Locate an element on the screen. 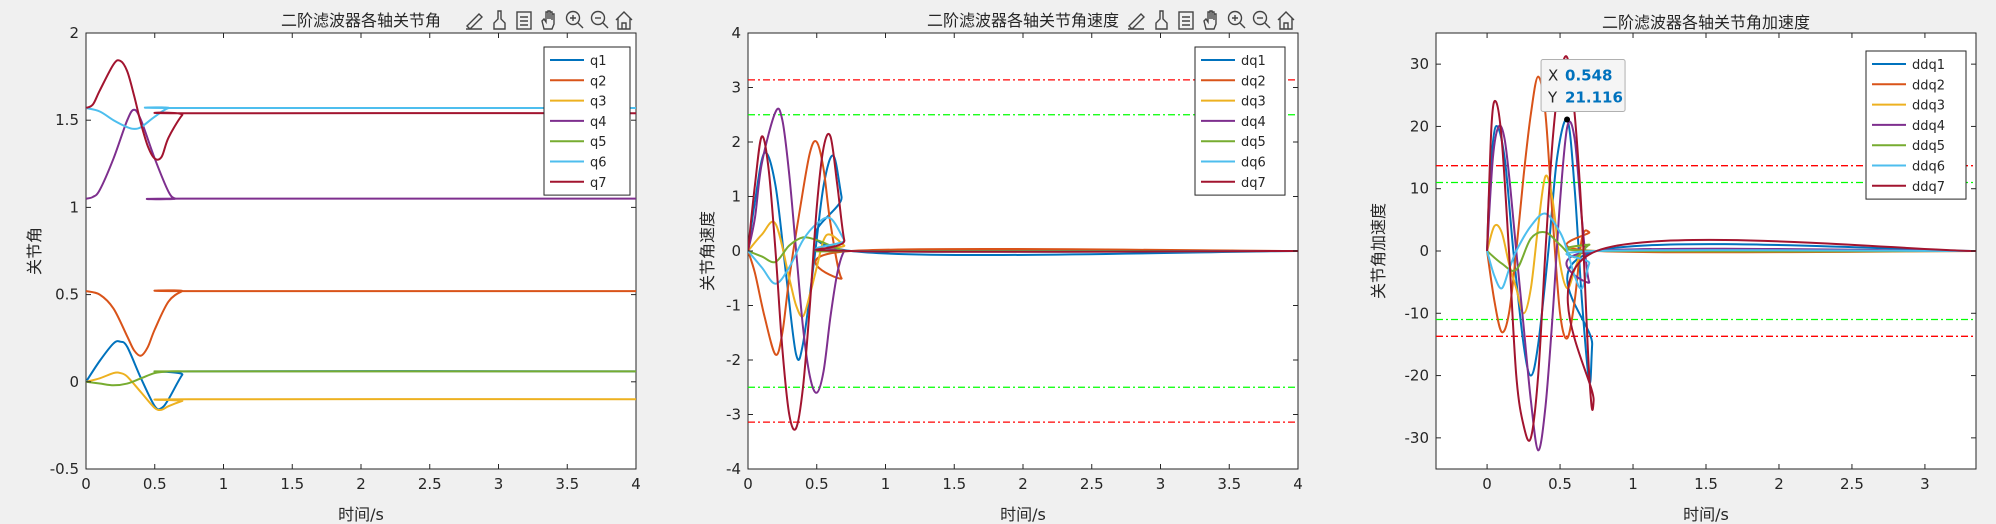 This screenshot has width=1996, height=524. series-line-ddq2 is located at coordinates (1731, 207).